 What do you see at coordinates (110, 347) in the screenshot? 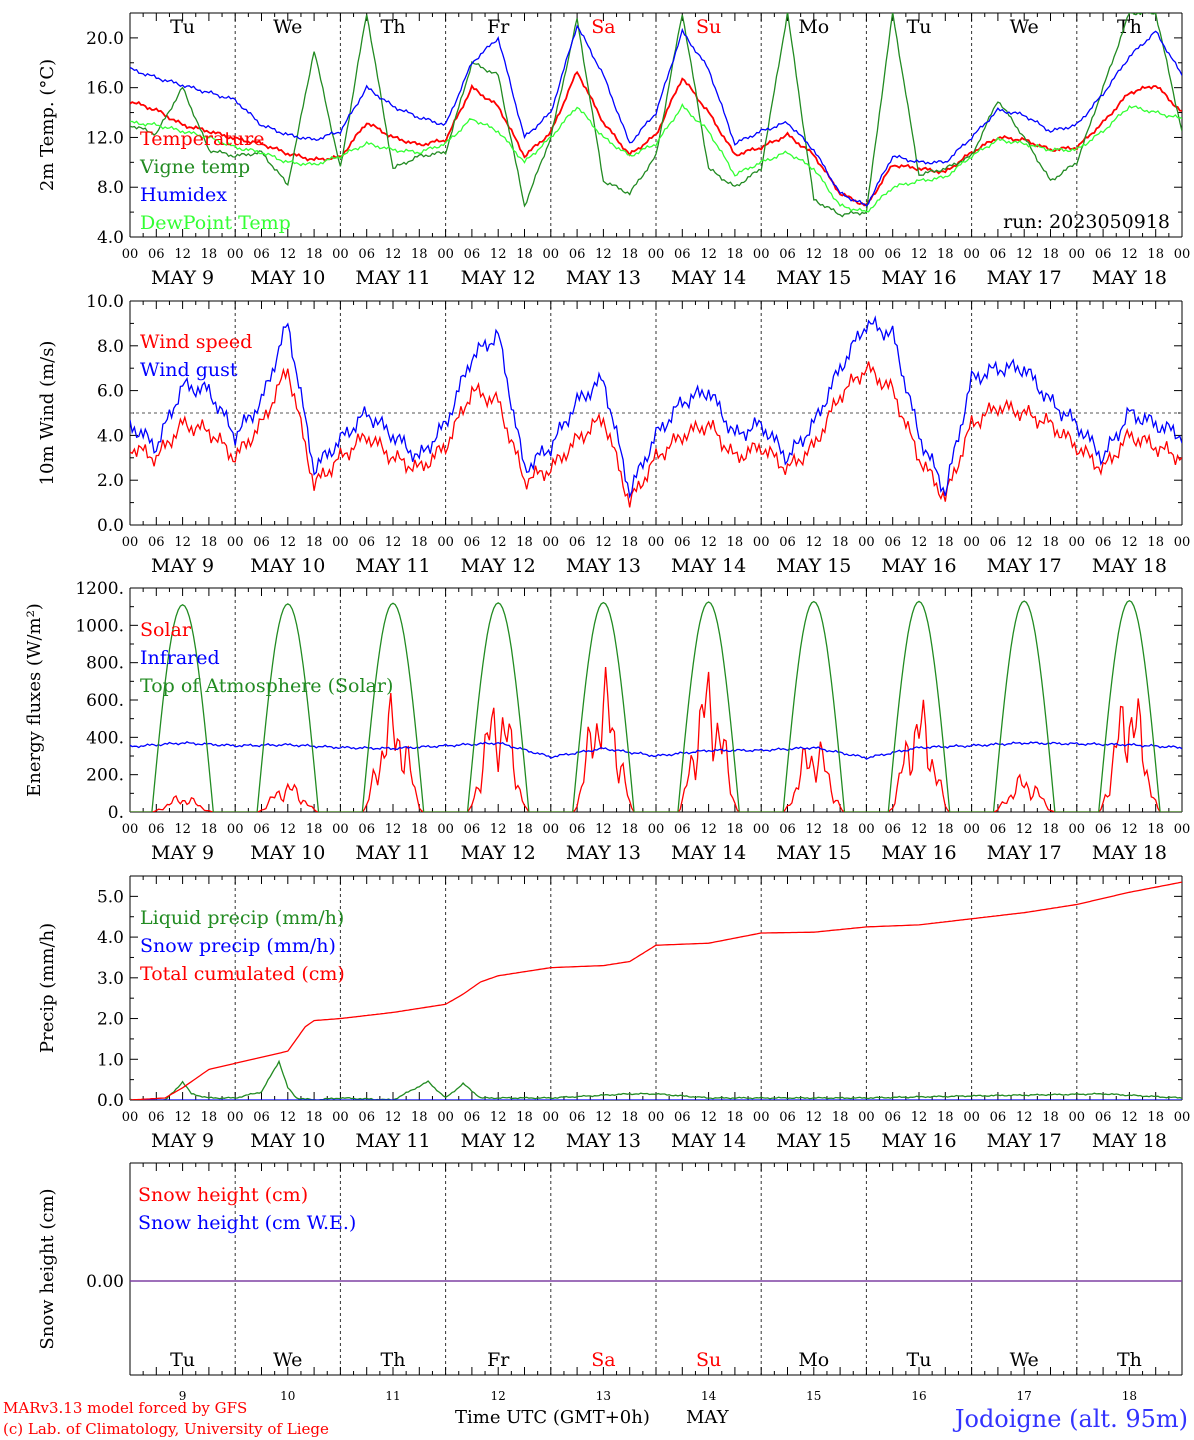
I see `y-tick-label: 8.0` at bounding box center [110, 347].